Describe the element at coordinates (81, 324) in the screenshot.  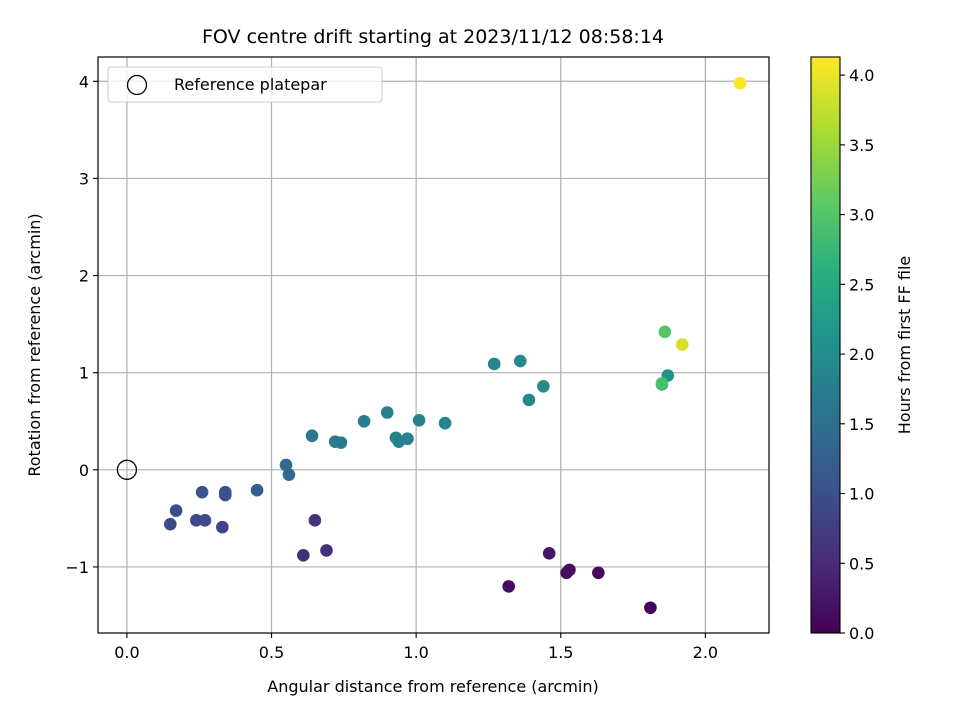
I see `y-axis-ticks: −1 0 1 2 3 4` at that location.